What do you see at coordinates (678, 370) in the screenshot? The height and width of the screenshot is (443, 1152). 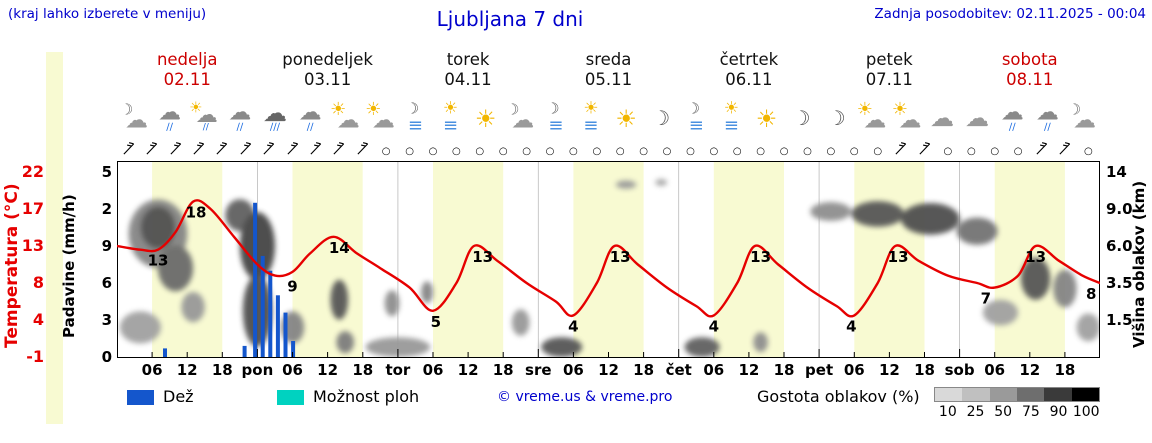 I see `x-tick-label: čet` at bounding box center [678, 370].